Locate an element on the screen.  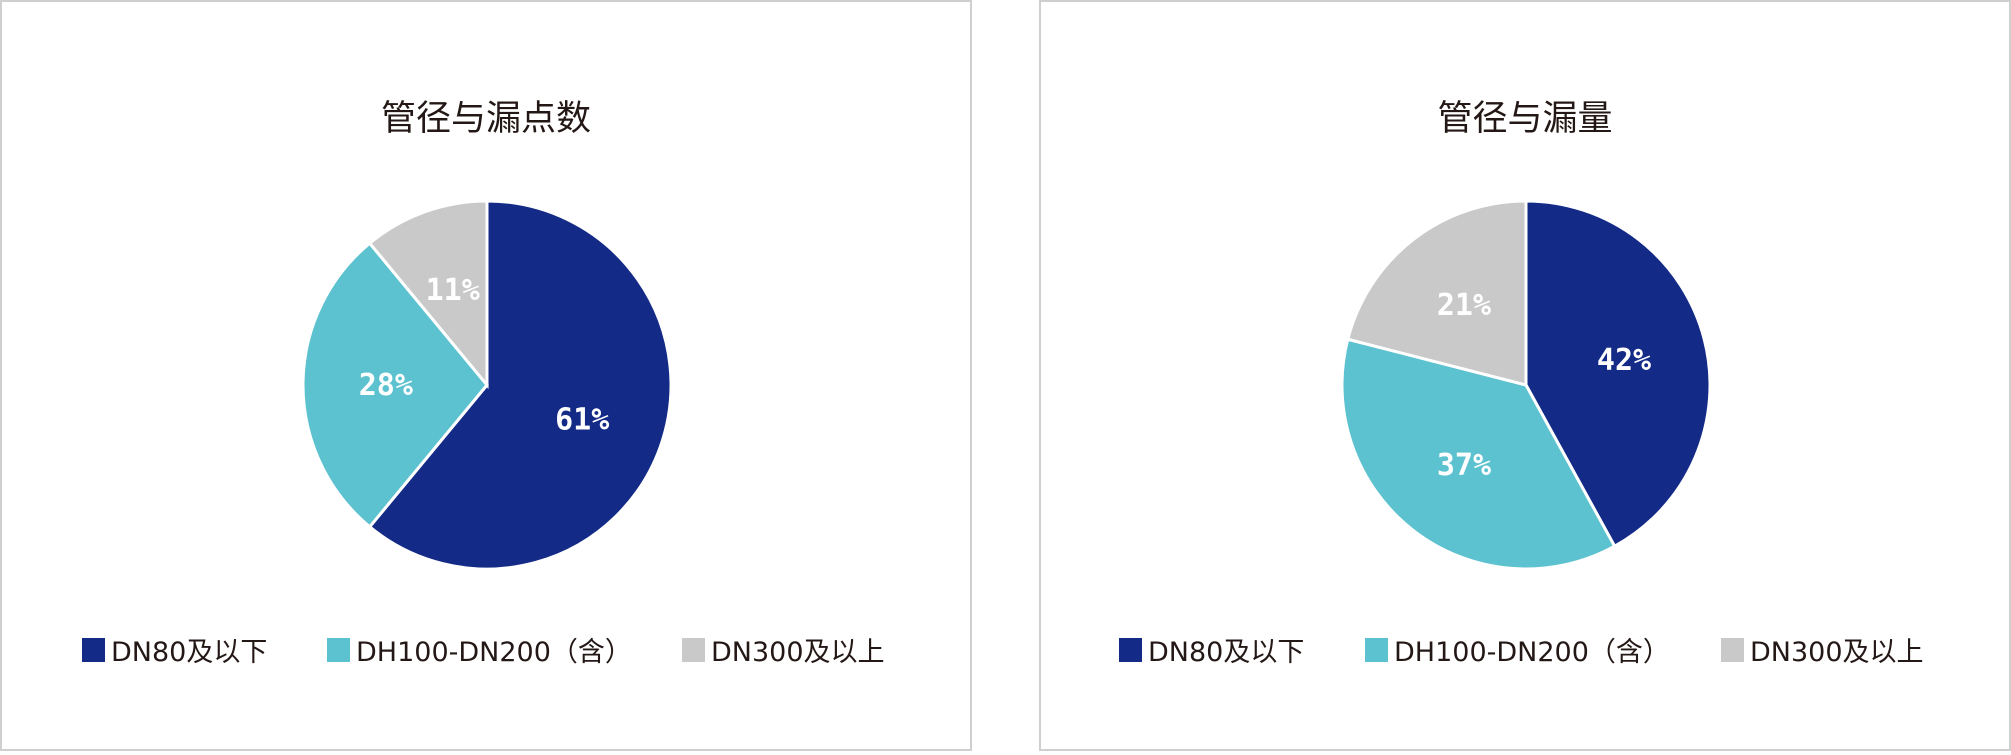
data-label-dh100: 37% is located at coordinates (1464, 465).